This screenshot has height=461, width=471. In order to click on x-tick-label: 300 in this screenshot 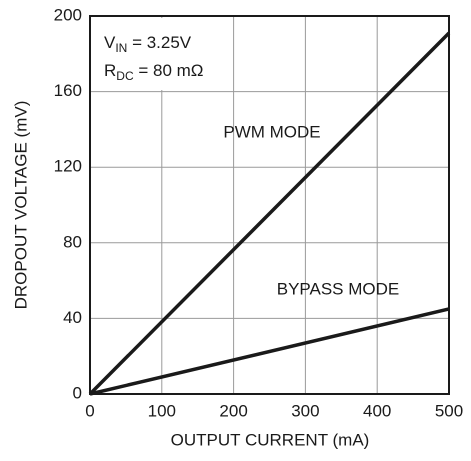, I will do `click(305, 410)`.